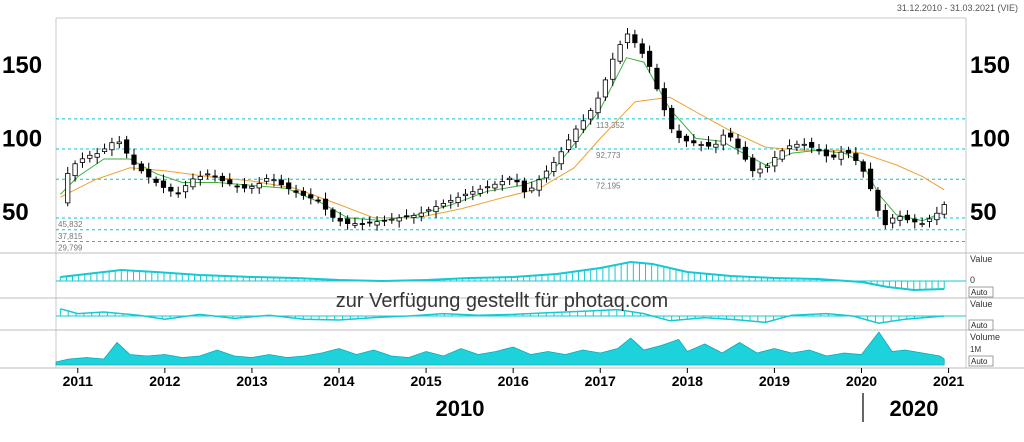 This screenshot has width=1024, height=442. I want to click on level-label: 45,832, so click(70, 224).